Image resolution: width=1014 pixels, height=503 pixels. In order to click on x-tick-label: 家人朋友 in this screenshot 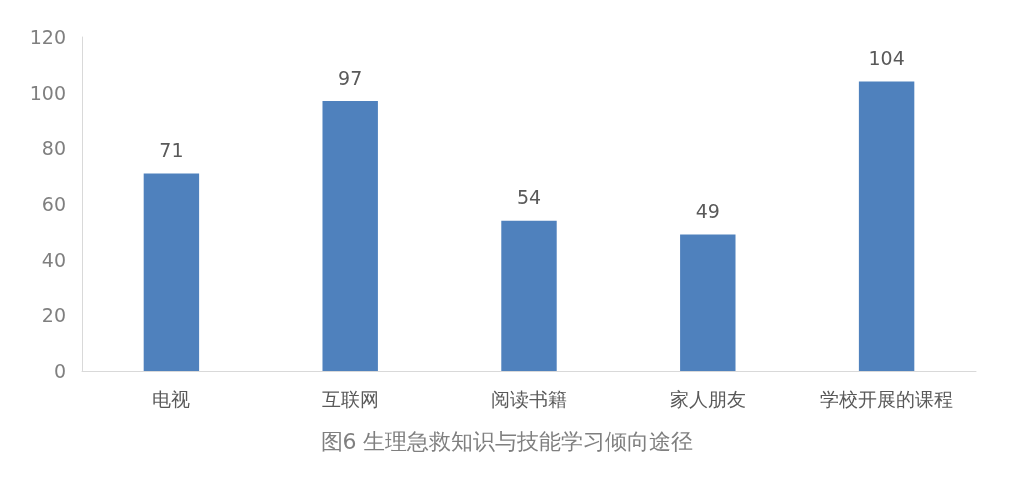, I will do `click(707, 398)`.